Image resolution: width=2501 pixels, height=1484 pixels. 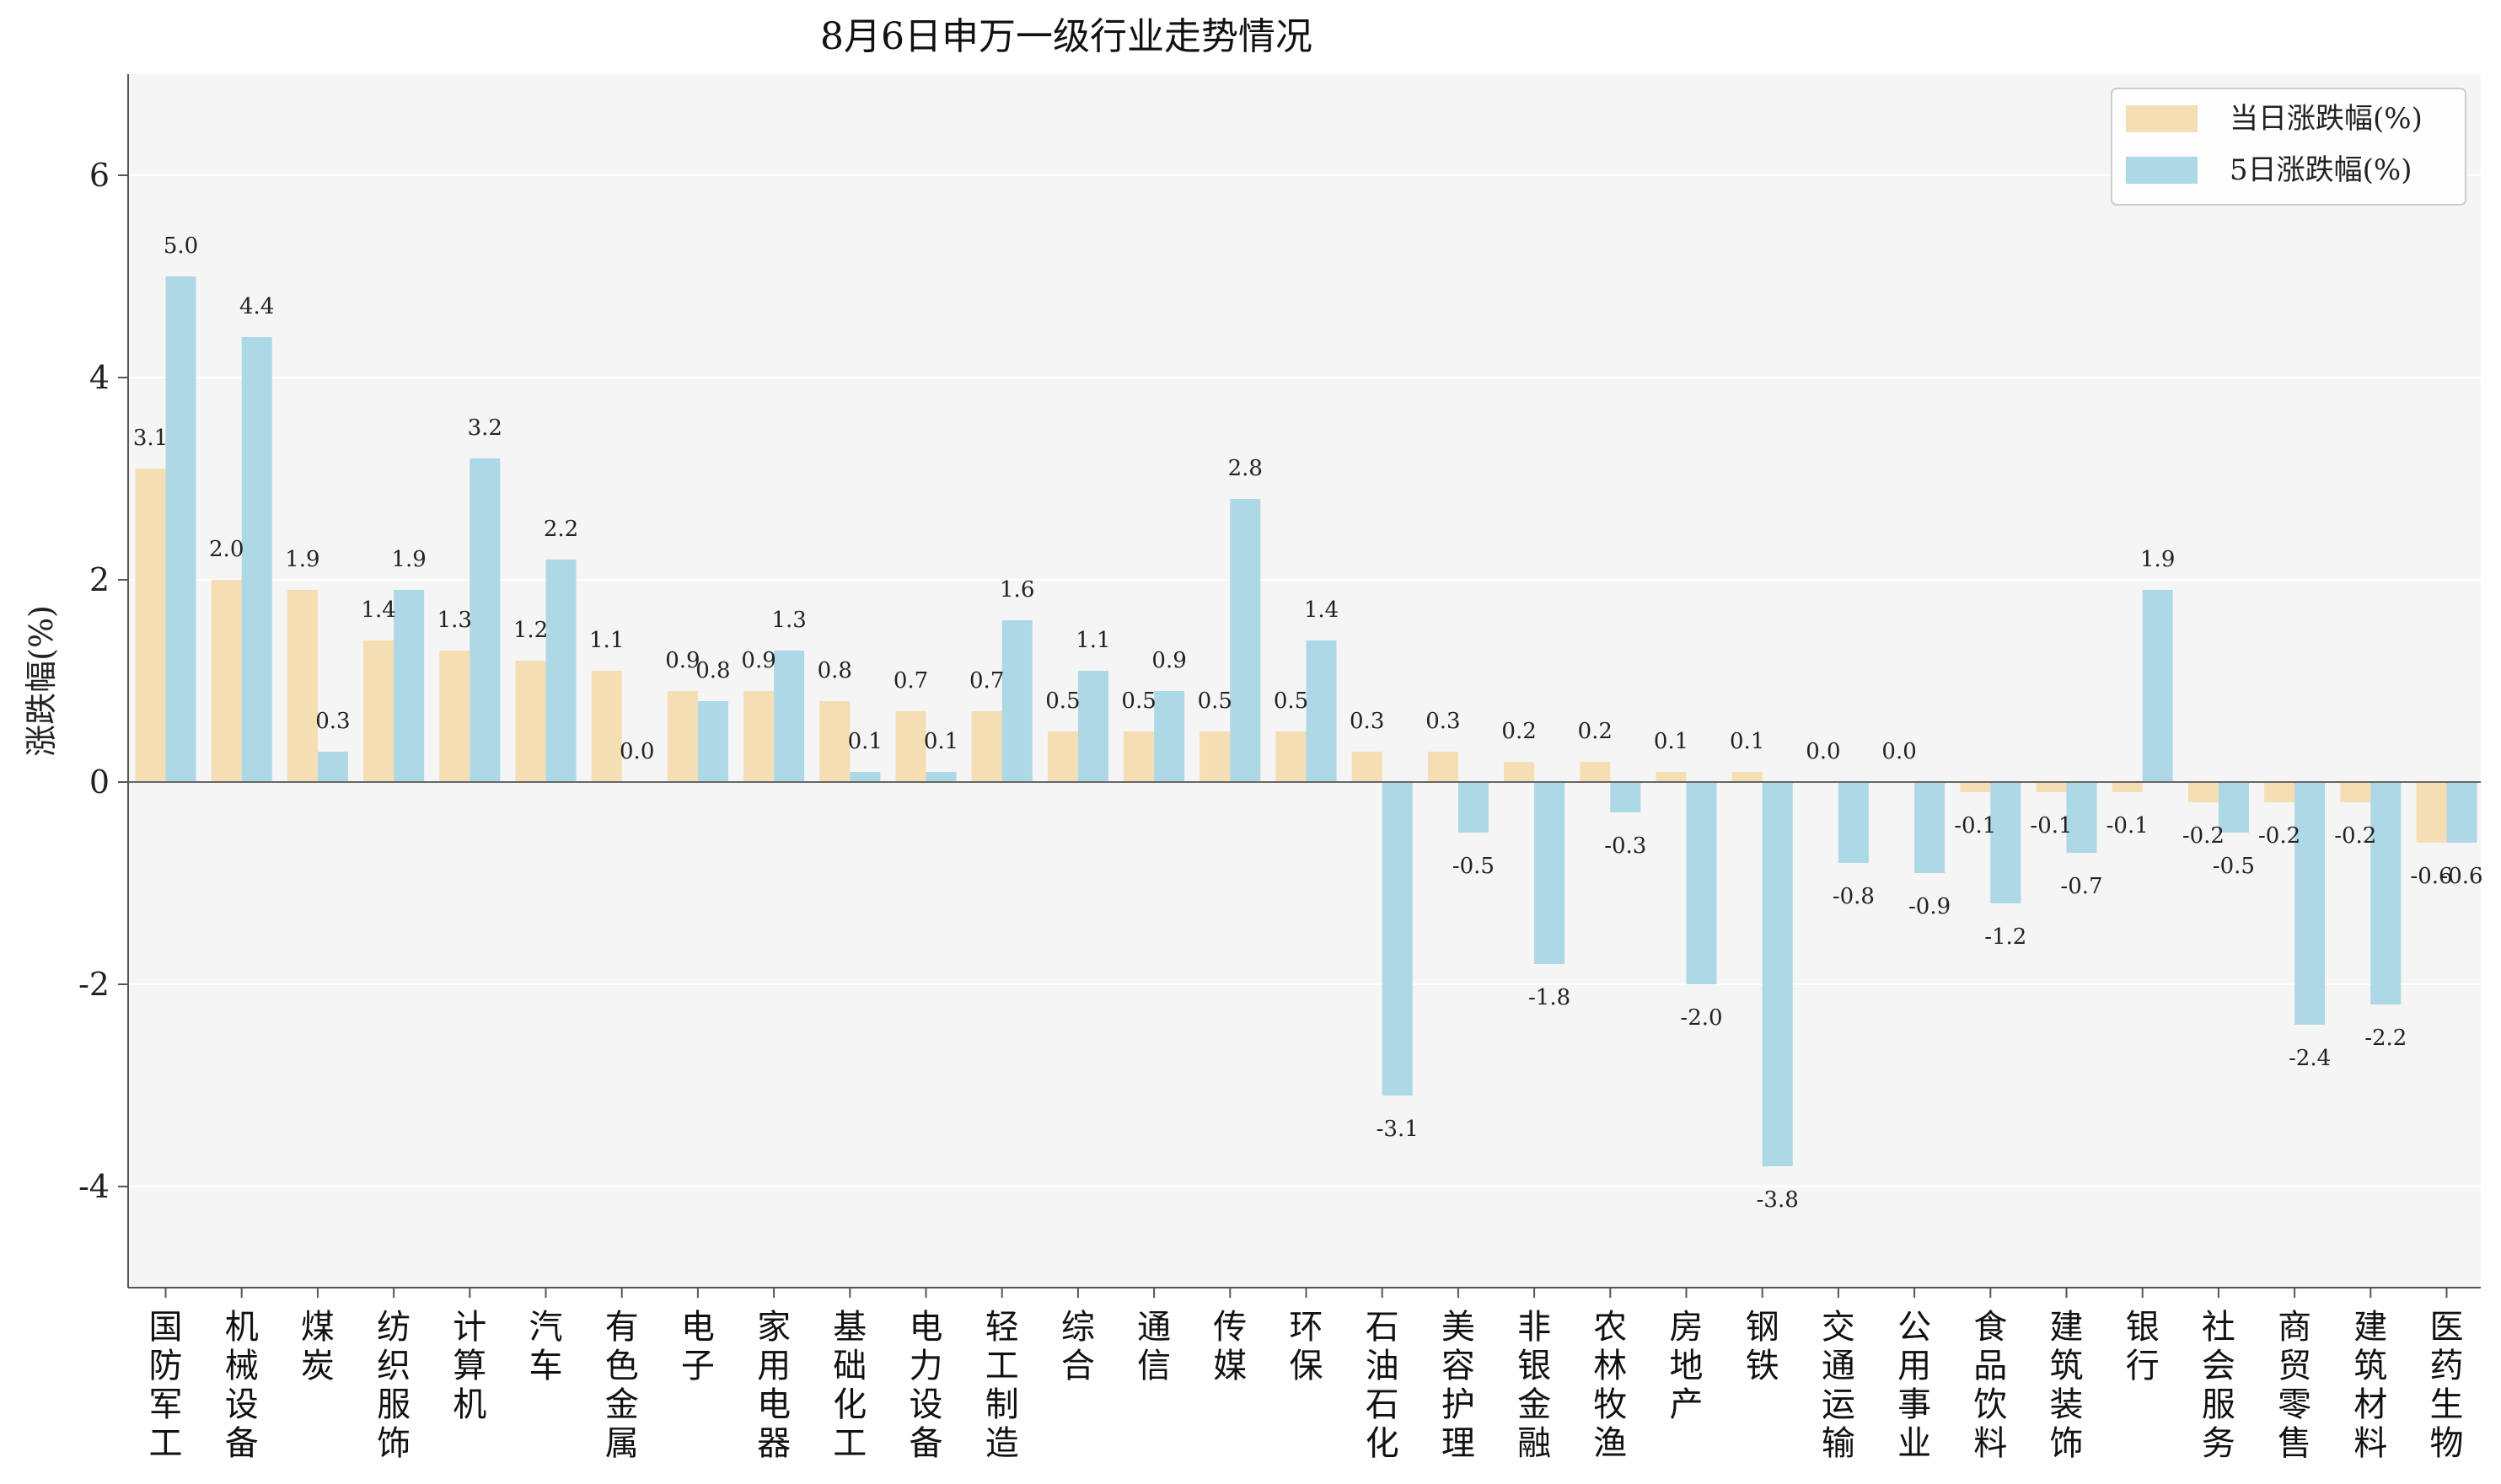 What do you see at coordinates (166, 1386) in the screenshot?
I see `x-tick-label: 国防军工` at bounding box center [166, 1386].